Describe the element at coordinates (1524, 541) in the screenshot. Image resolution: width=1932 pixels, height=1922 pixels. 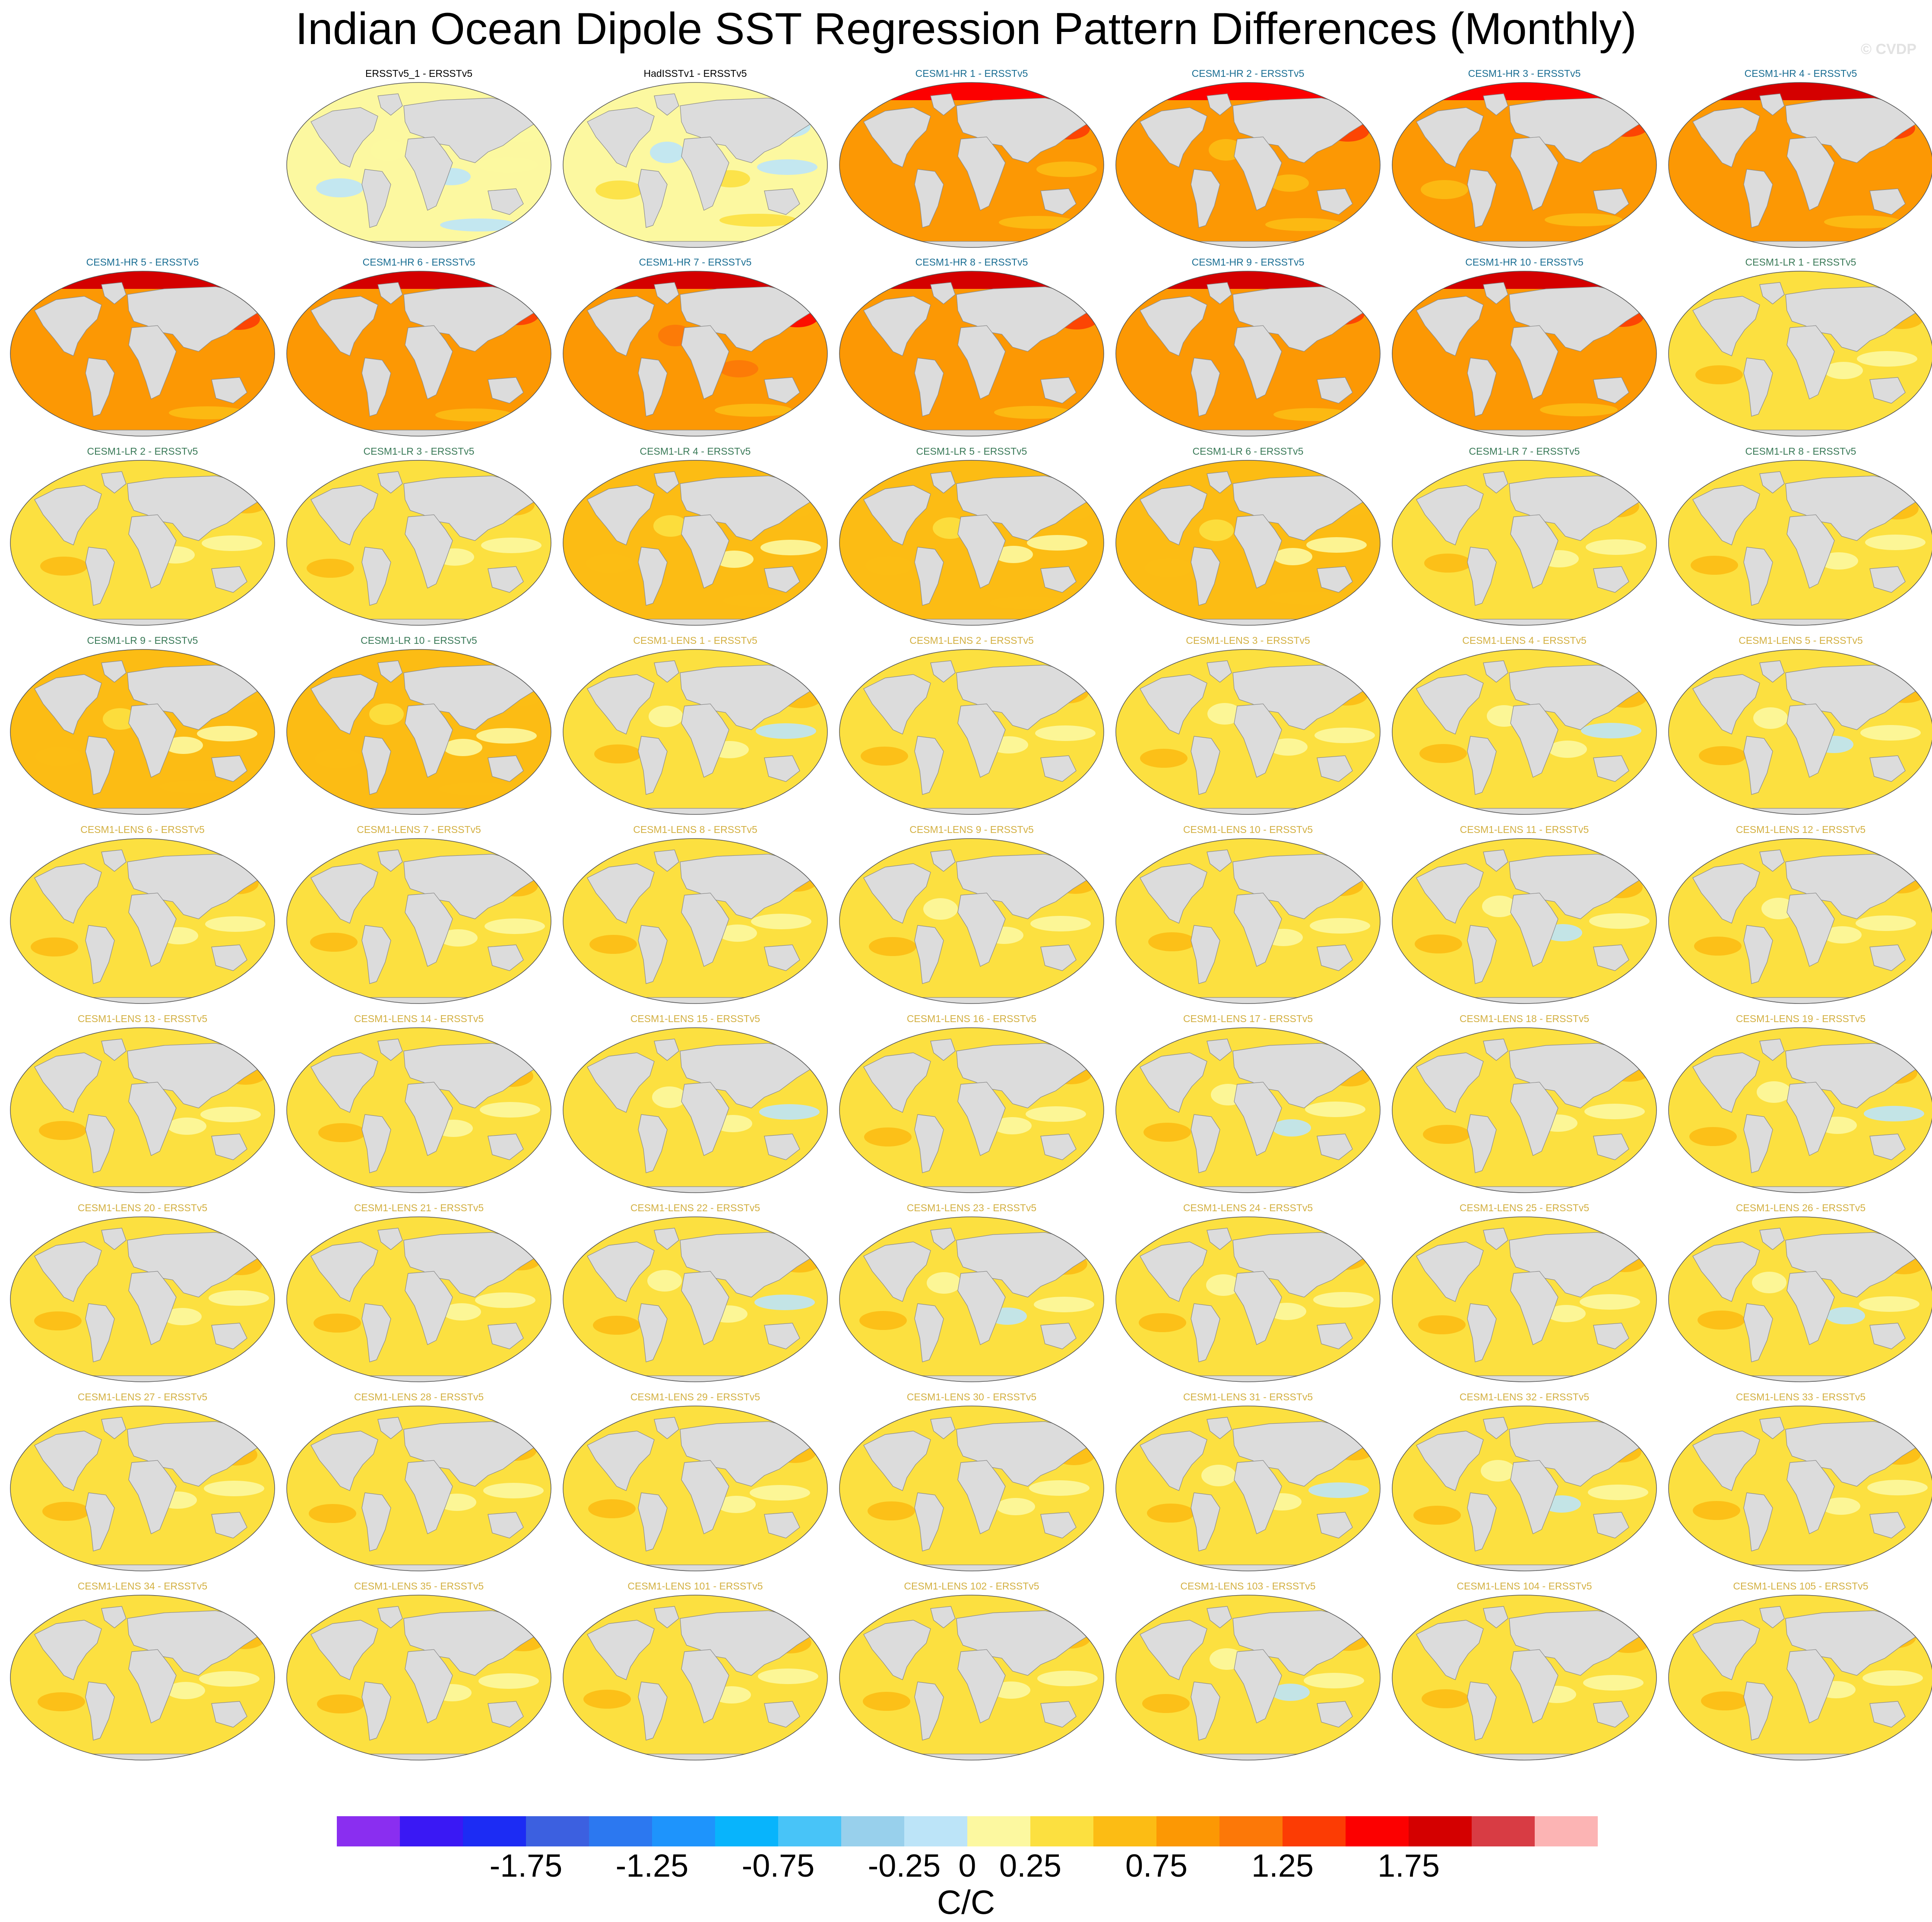
I see `map-panel: CESM1-LR 7 - ERSSTv5` at that location.